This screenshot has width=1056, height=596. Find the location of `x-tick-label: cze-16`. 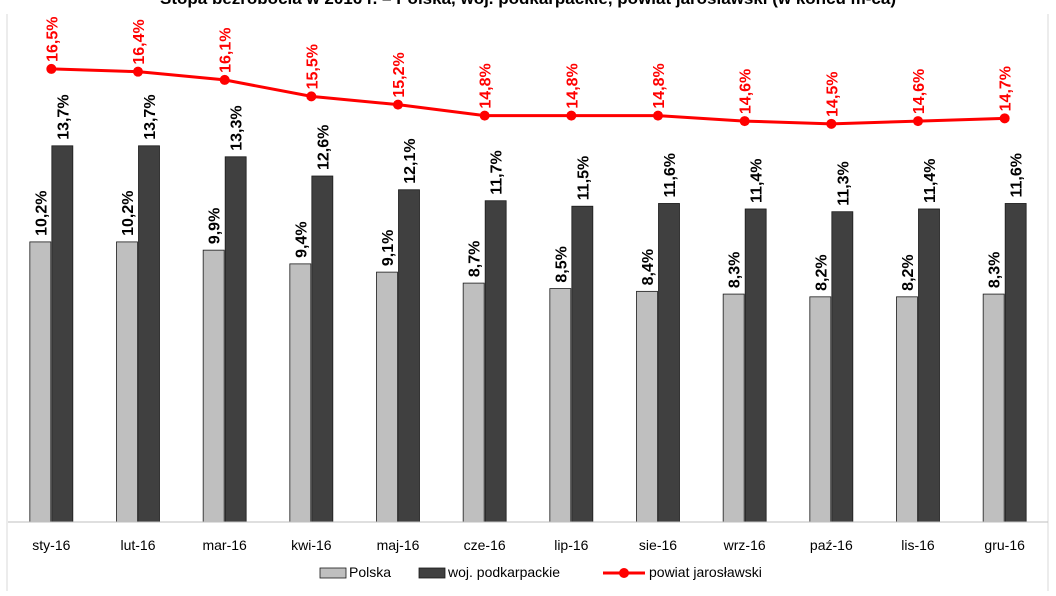

x-tick-label: cze-16 is located at coordinates (485, 545).